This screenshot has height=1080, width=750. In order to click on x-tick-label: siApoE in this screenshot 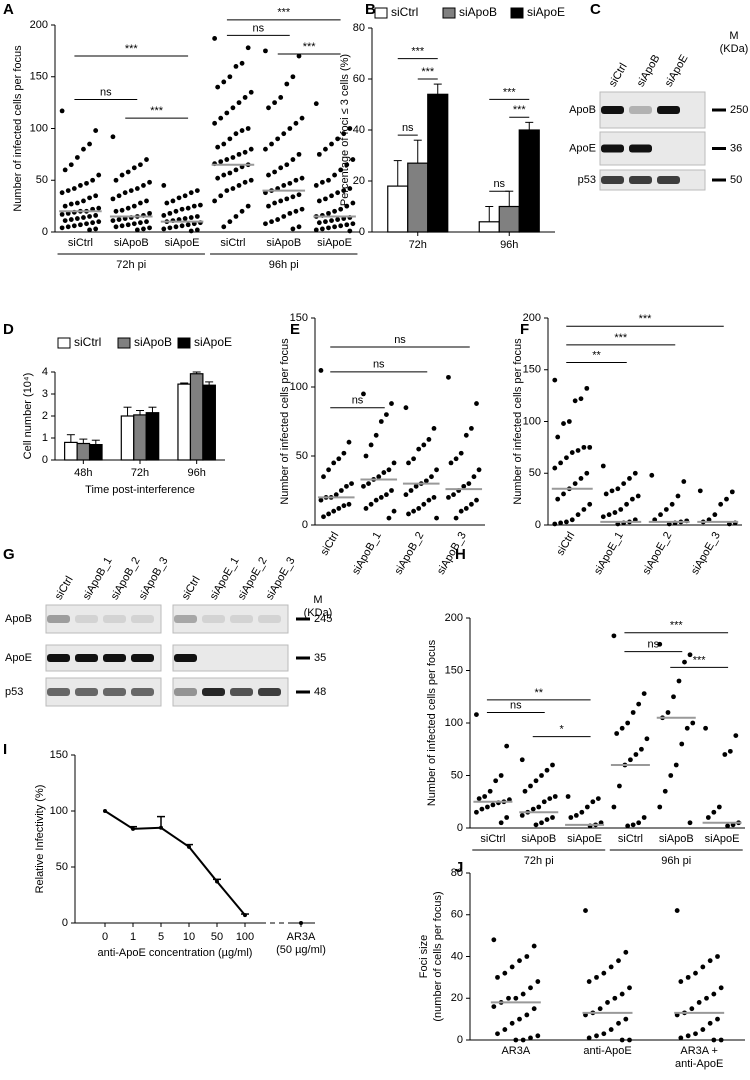, I will do `click(722, 839)`.